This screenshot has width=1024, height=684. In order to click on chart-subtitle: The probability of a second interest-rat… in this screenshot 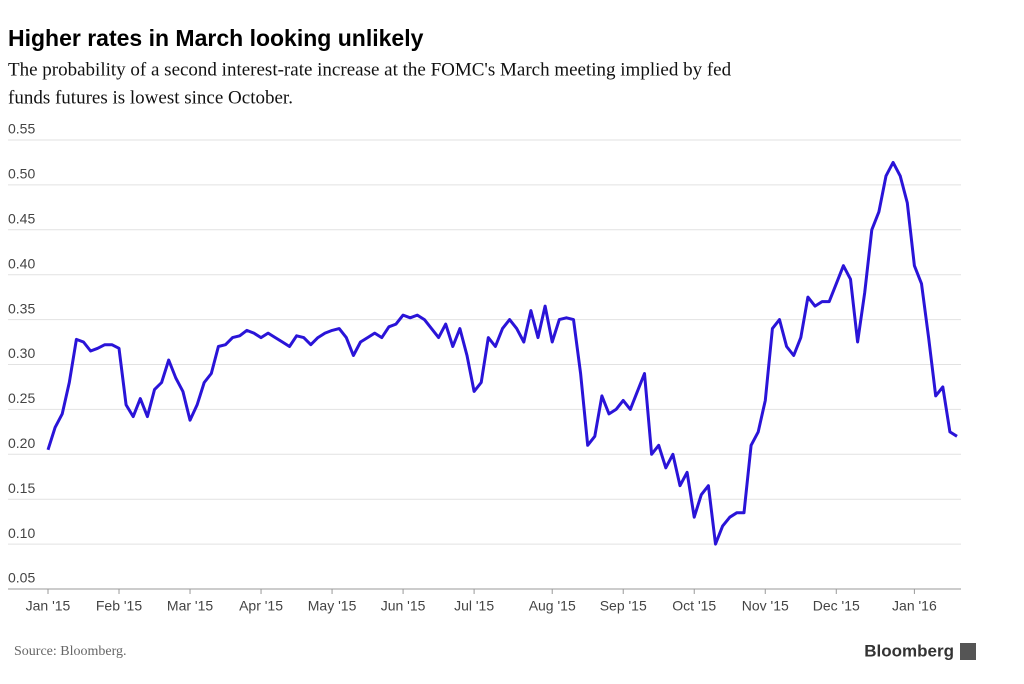, I will do `click(370, 69)`.